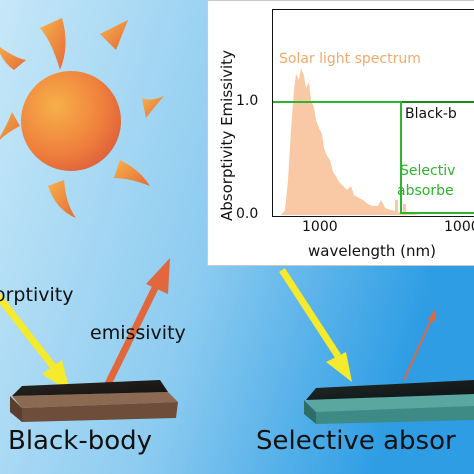 The width and height of the screenshot is (474, 474). I want to click on selective-absorber-curve, so click(373, 157).